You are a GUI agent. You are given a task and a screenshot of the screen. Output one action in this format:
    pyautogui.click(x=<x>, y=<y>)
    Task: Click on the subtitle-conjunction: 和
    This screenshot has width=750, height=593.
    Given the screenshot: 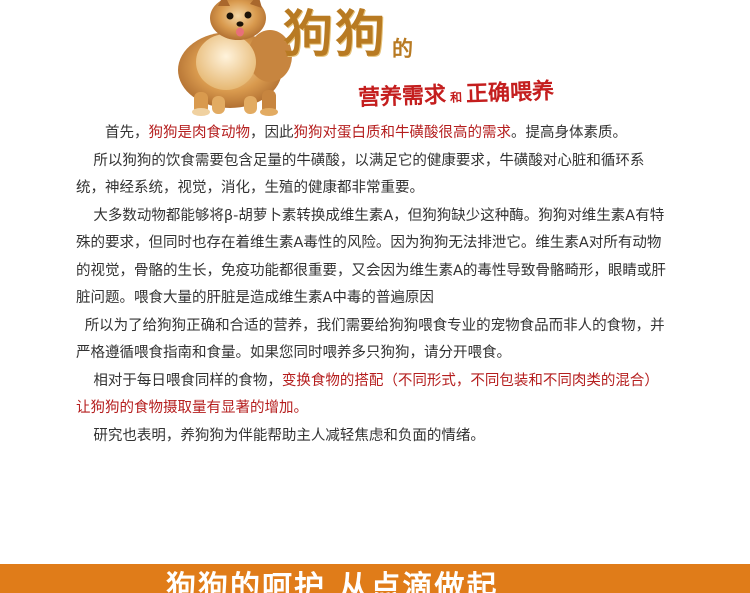 What is the action you would take?
    pyautogui.click(x=456, y=97)
    